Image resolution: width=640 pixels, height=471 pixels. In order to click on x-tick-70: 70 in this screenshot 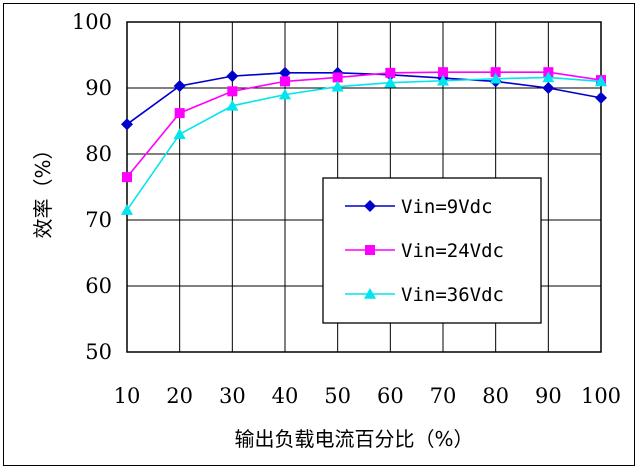, I will do `click(443, 396)`.